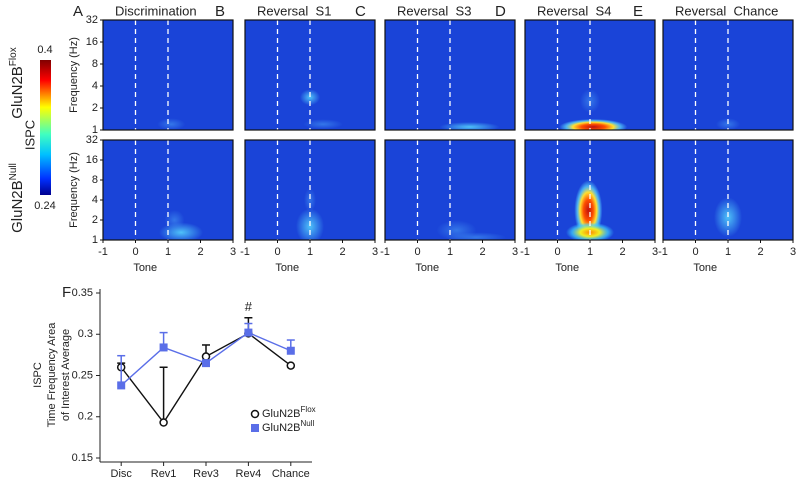 This screenshot has width=800, height=480. Describe the element at coordinates (29, 135) in the screenshot. I see `colorbar-label: ISPC` at that location.